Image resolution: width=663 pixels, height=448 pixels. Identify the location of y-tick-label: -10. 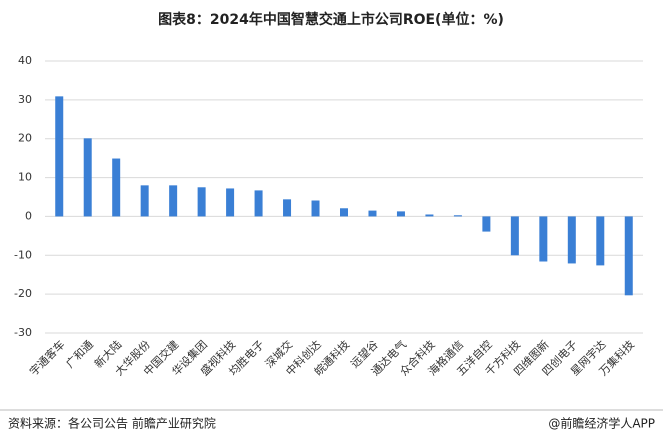
(23, 254).